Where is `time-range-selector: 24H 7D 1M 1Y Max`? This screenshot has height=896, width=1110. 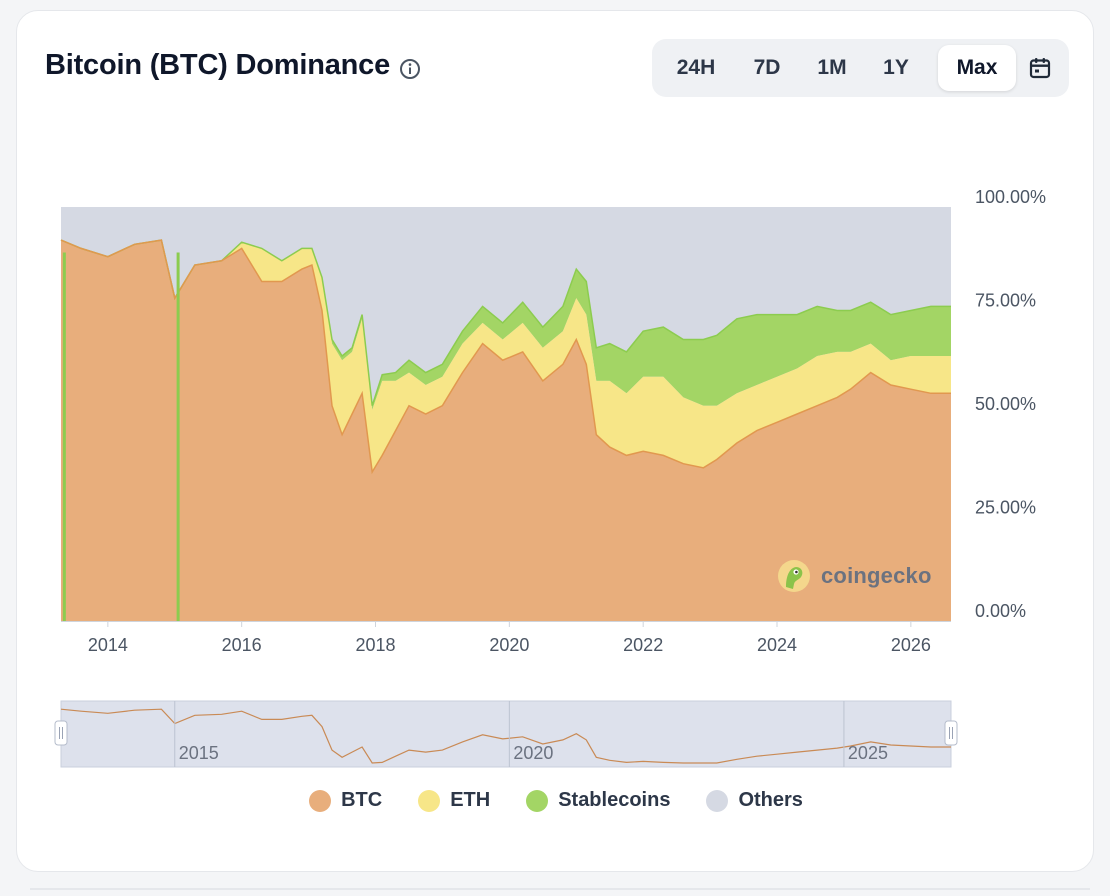 time-range-selector: 24H 7D 1M 1Y Max is located at coordinates (860, 68).